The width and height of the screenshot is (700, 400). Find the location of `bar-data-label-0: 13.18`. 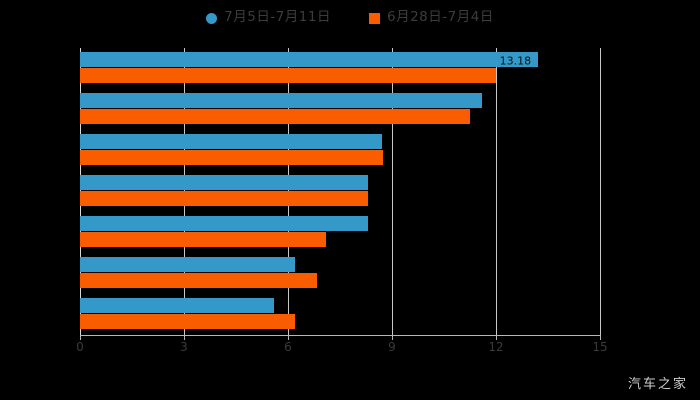

bar-data-label-0: 13.18 is located at coordinates (515, 60).